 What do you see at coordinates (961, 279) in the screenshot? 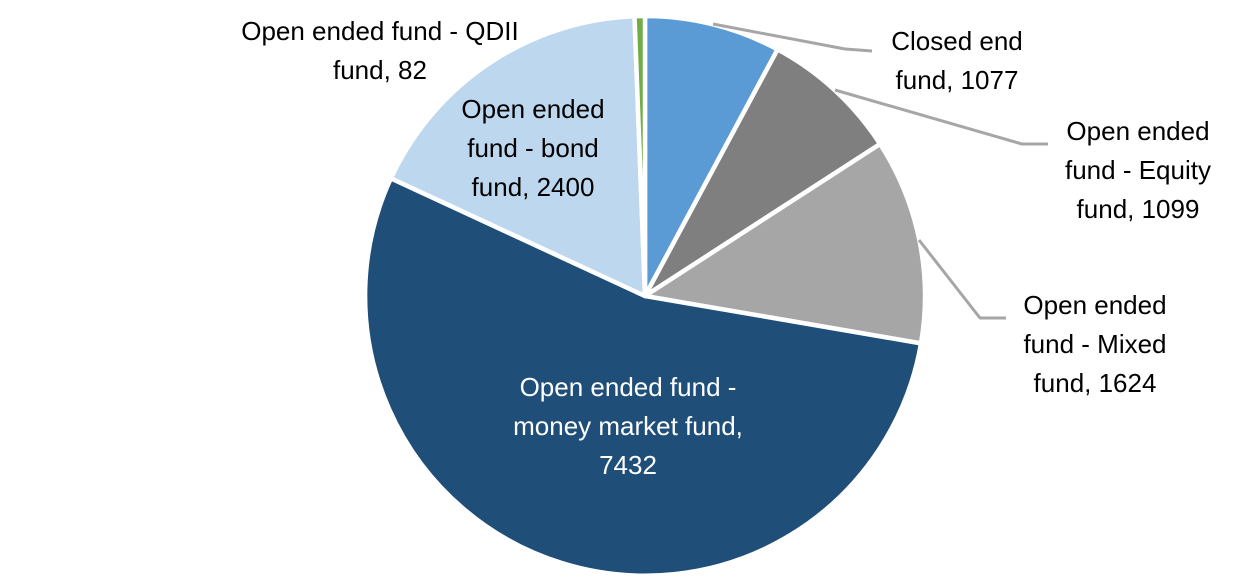
I see `leader-line-mixed-fund` at bounding box center [961, 279].